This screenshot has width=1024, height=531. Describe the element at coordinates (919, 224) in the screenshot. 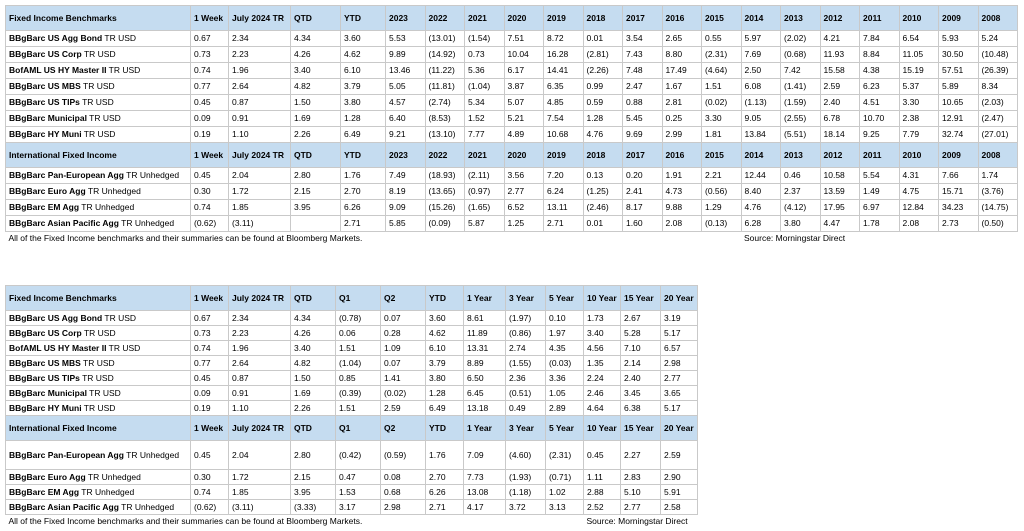

I see `value-cell: 2.08` at that location.